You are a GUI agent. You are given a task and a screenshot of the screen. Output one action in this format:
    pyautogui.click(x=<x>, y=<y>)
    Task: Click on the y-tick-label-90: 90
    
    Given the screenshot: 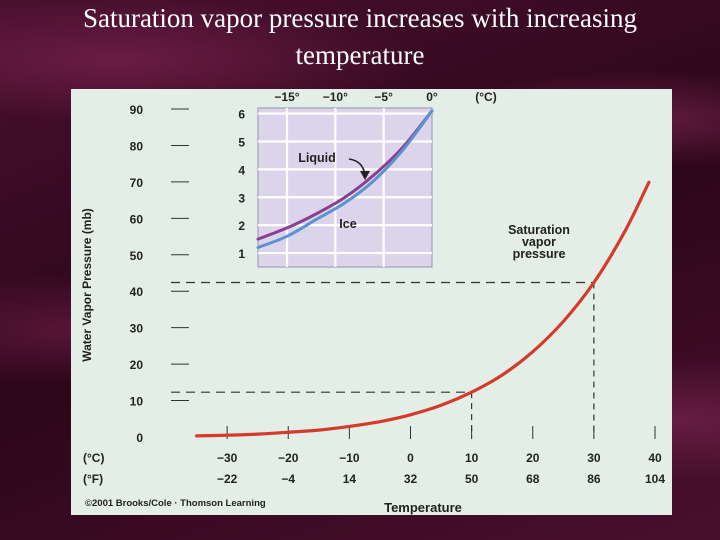 What is the action you would take?
    pyautogui.click(x=137, y=110)
    